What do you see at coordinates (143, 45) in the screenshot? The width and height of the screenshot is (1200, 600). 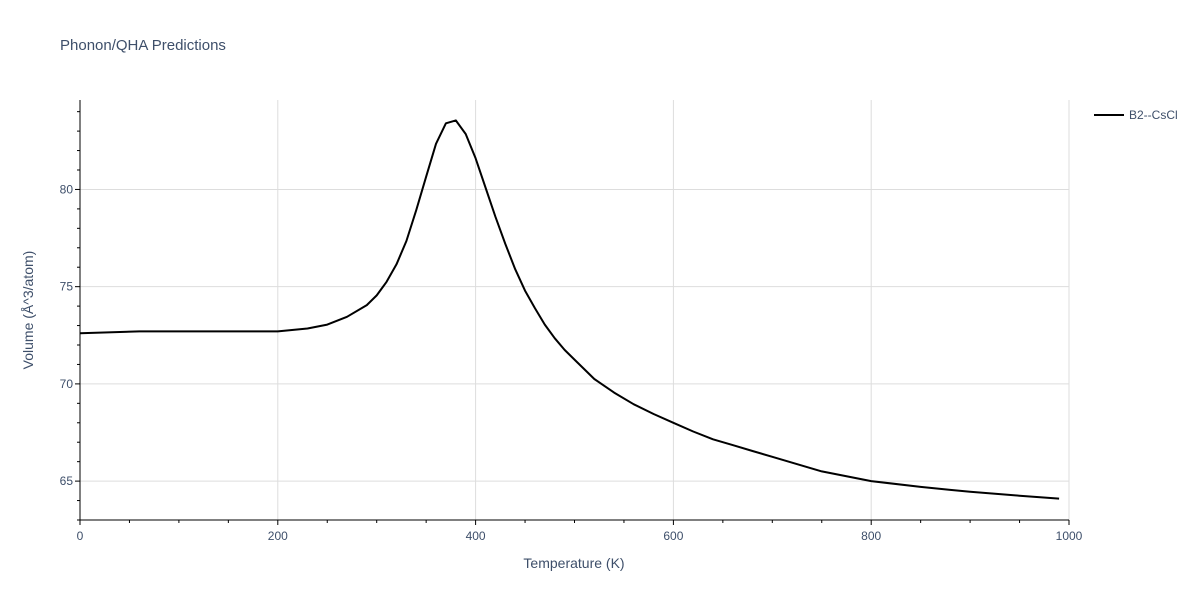 I see `chart-title: Phonon/QHA Predictions` at bounding box center [143, 45].